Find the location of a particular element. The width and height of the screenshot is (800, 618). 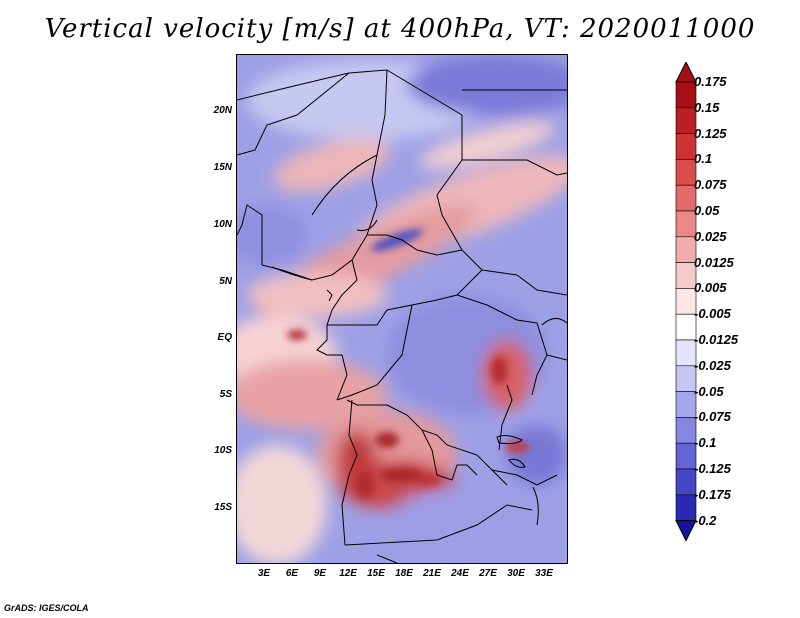

border-gabon is located at coordinates (332, 363).